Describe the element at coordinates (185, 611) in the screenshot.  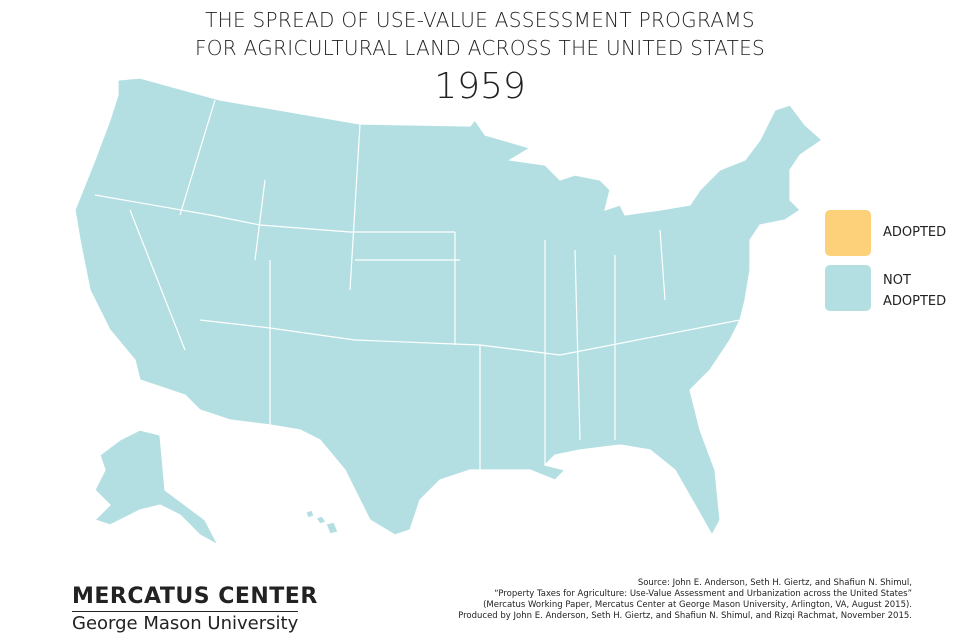
I see `logo-rule` at that location.